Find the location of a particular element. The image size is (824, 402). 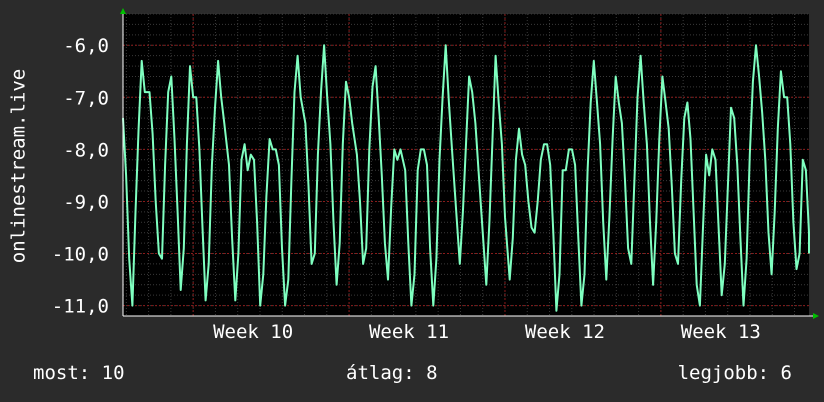

footer-stats: most: 10 átlag: 8 legjobb: 6 is located at coordinates (412, 376).